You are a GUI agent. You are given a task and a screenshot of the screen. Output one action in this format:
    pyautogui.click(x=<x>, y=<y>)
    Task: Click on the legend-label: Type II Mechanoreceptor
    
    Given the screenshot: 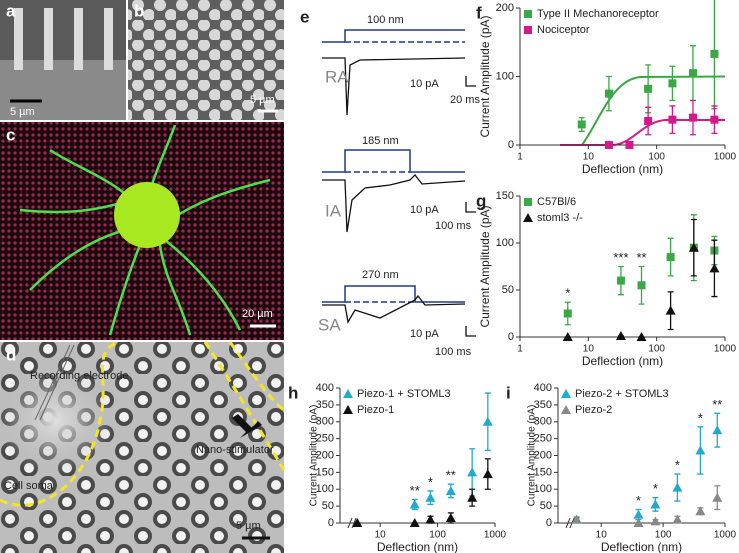 What is the action you would take?
    pyautogui.click(x=598, y=14)
    